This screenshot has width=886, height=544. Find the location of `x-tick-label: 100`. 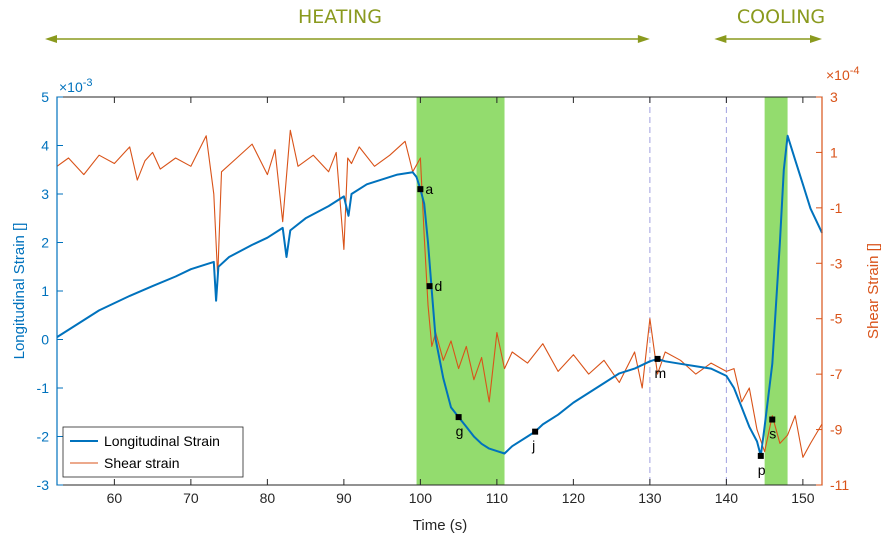

x-tick-label: 100 is located at coordinates (421, 498).